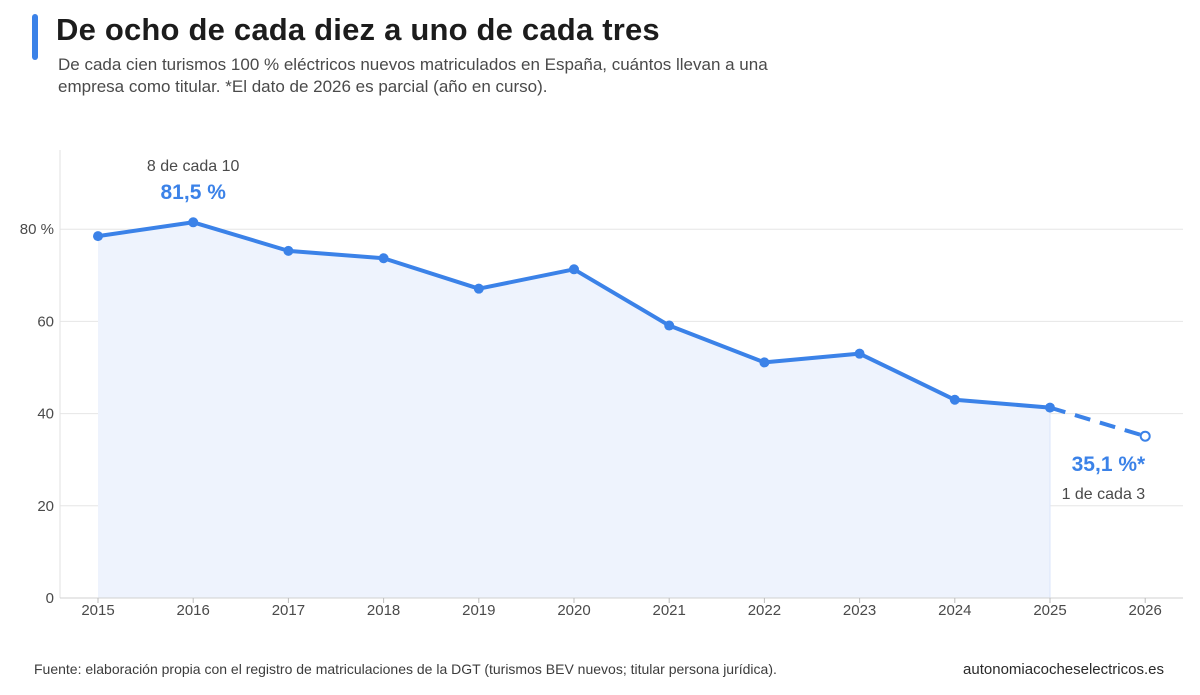 The width and height of the screenshot is (1200, 695). What do you see at coordinates (50, 598) in the screenshot?
I see `y-tick-label: 0` at bounding box center [50, 598].